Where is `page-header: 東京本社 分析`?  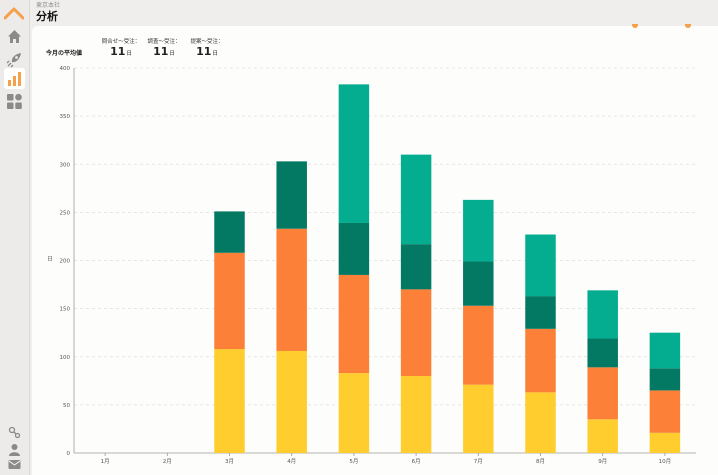 page-header: 東京本社 分析 is located at coordinates (48, 12).